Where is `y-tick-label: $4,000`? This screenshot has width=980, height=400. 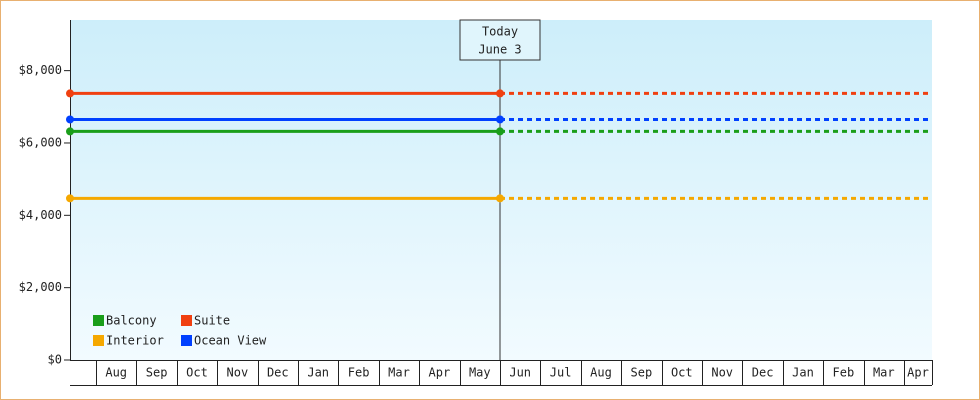 y-tick-label: $4,000 is located at coordinates (40, 215).